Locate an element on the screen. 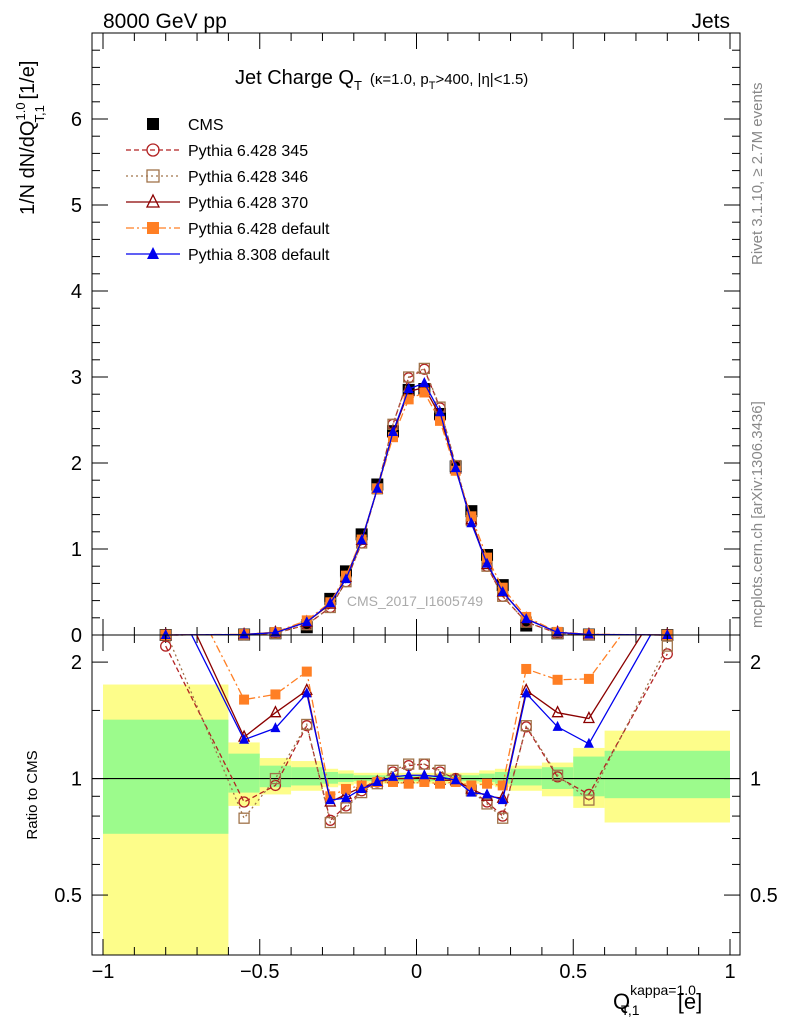 The image size is (786, 1024). ylabel-sub: T,1 is located at coordinates (39, 113).